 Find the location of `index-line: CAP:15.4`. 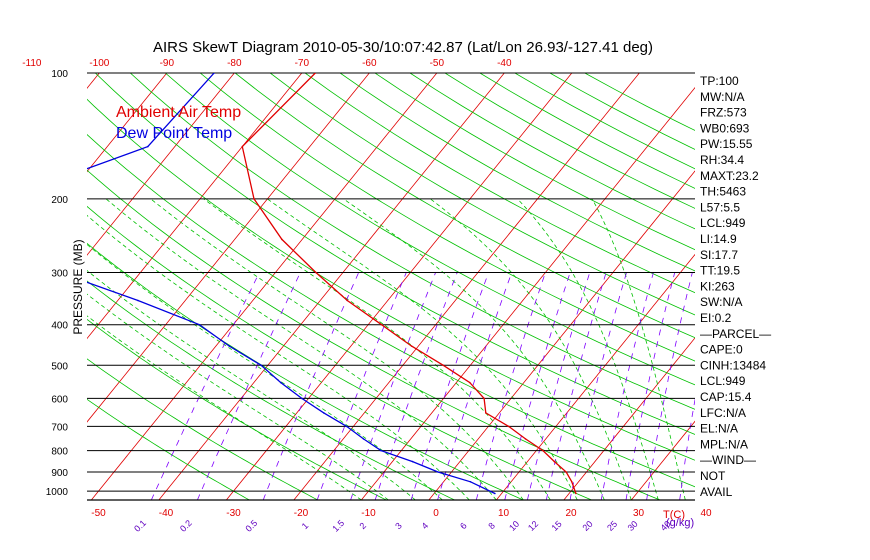

index-line: CAP:15.4 is located at coordinates (726, 397).